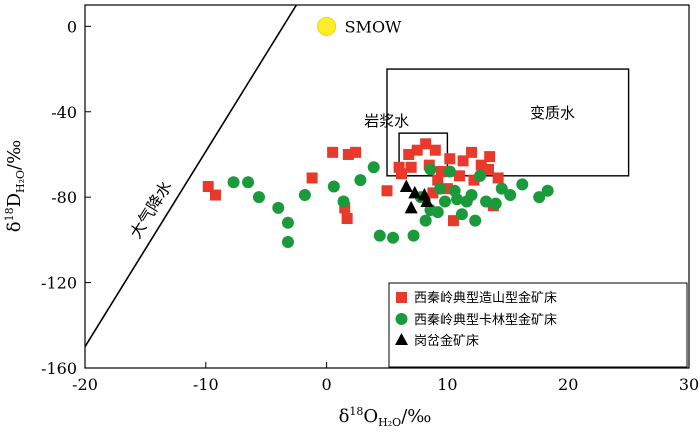 The image size is (700, 432). Describe the element at coordinates (485, 320) in the screenshot. I see `legend-label-carlin: 西秦岭典型卡林型金矿床` at that location.